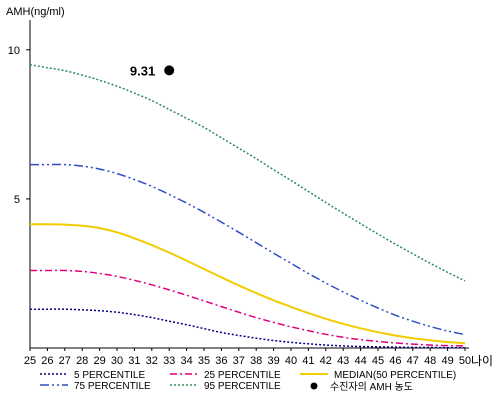  Describe the element at coordinates (308, 361) in the screenshot. I see `x-tick-label: 41` at that location.